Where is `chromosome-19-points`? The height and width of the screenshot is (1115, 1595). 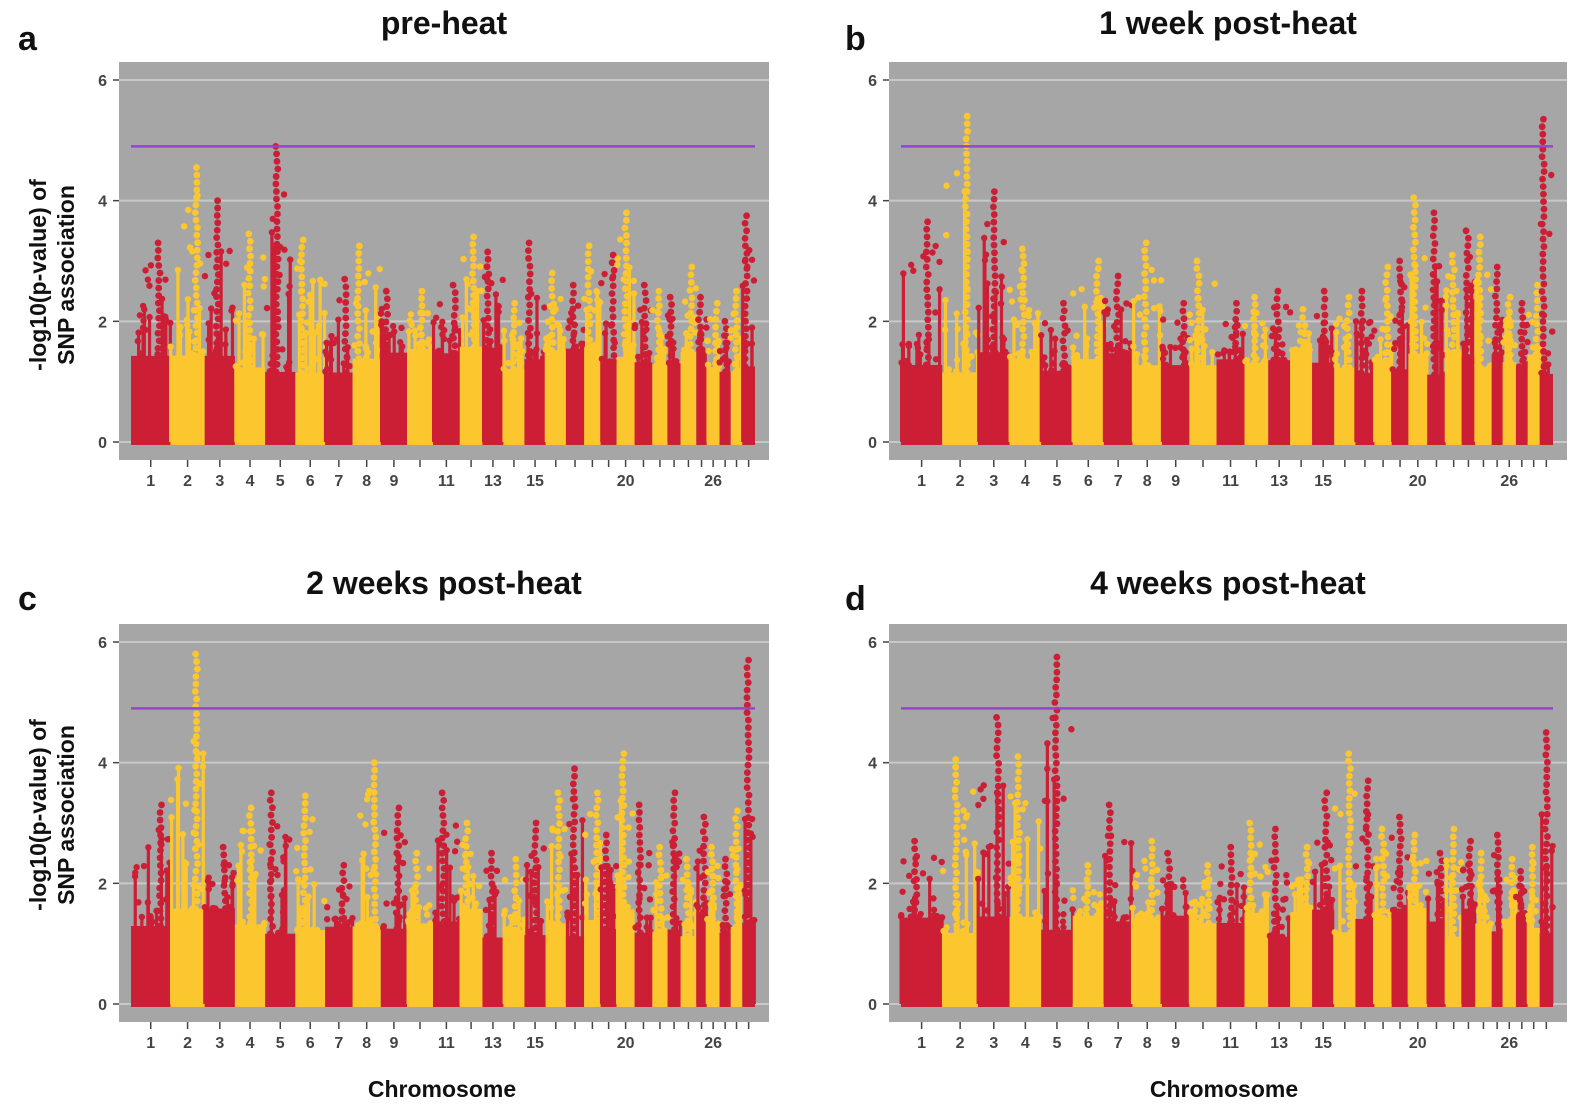
chromosome-19-points is located at coordinates (608, 919).